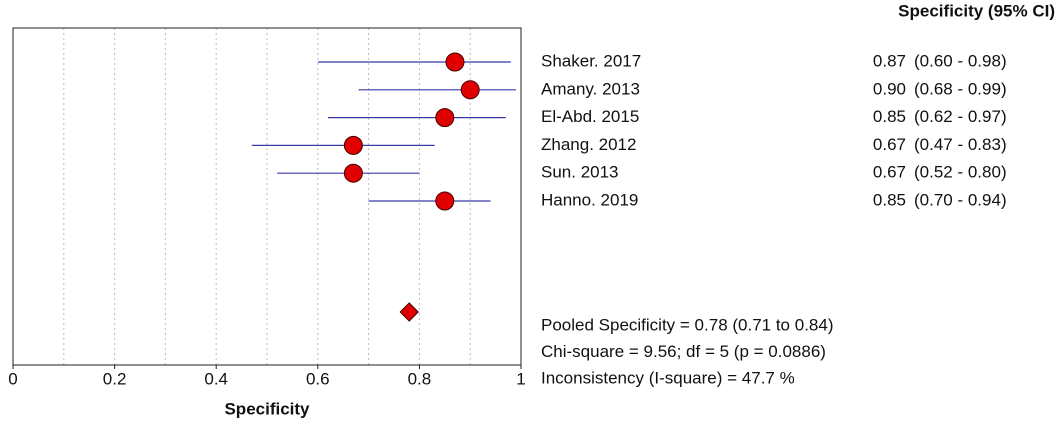 This screenshot has height=427, width=1062. I want to click on annotation: Chi-square = 9.56; df = 5 (p = 0.0886), so click(683, 351).